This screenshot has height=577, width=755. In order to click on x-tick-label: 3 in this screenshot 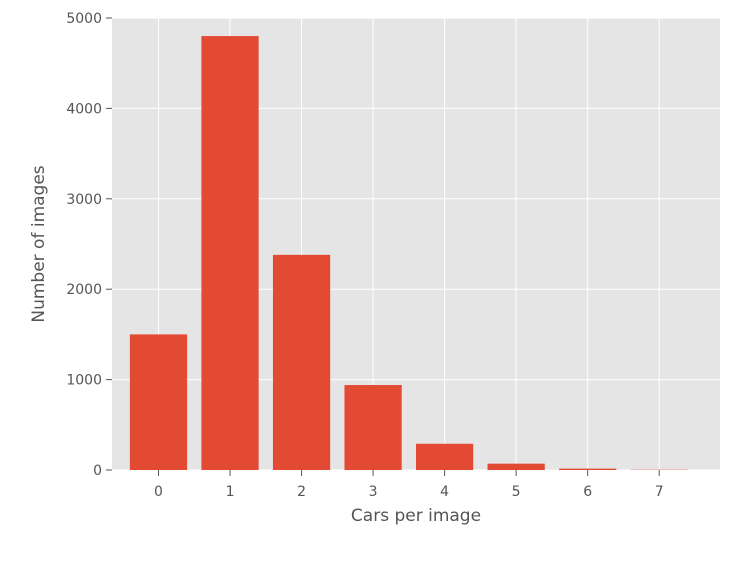, I will do `click(373, 492)`.